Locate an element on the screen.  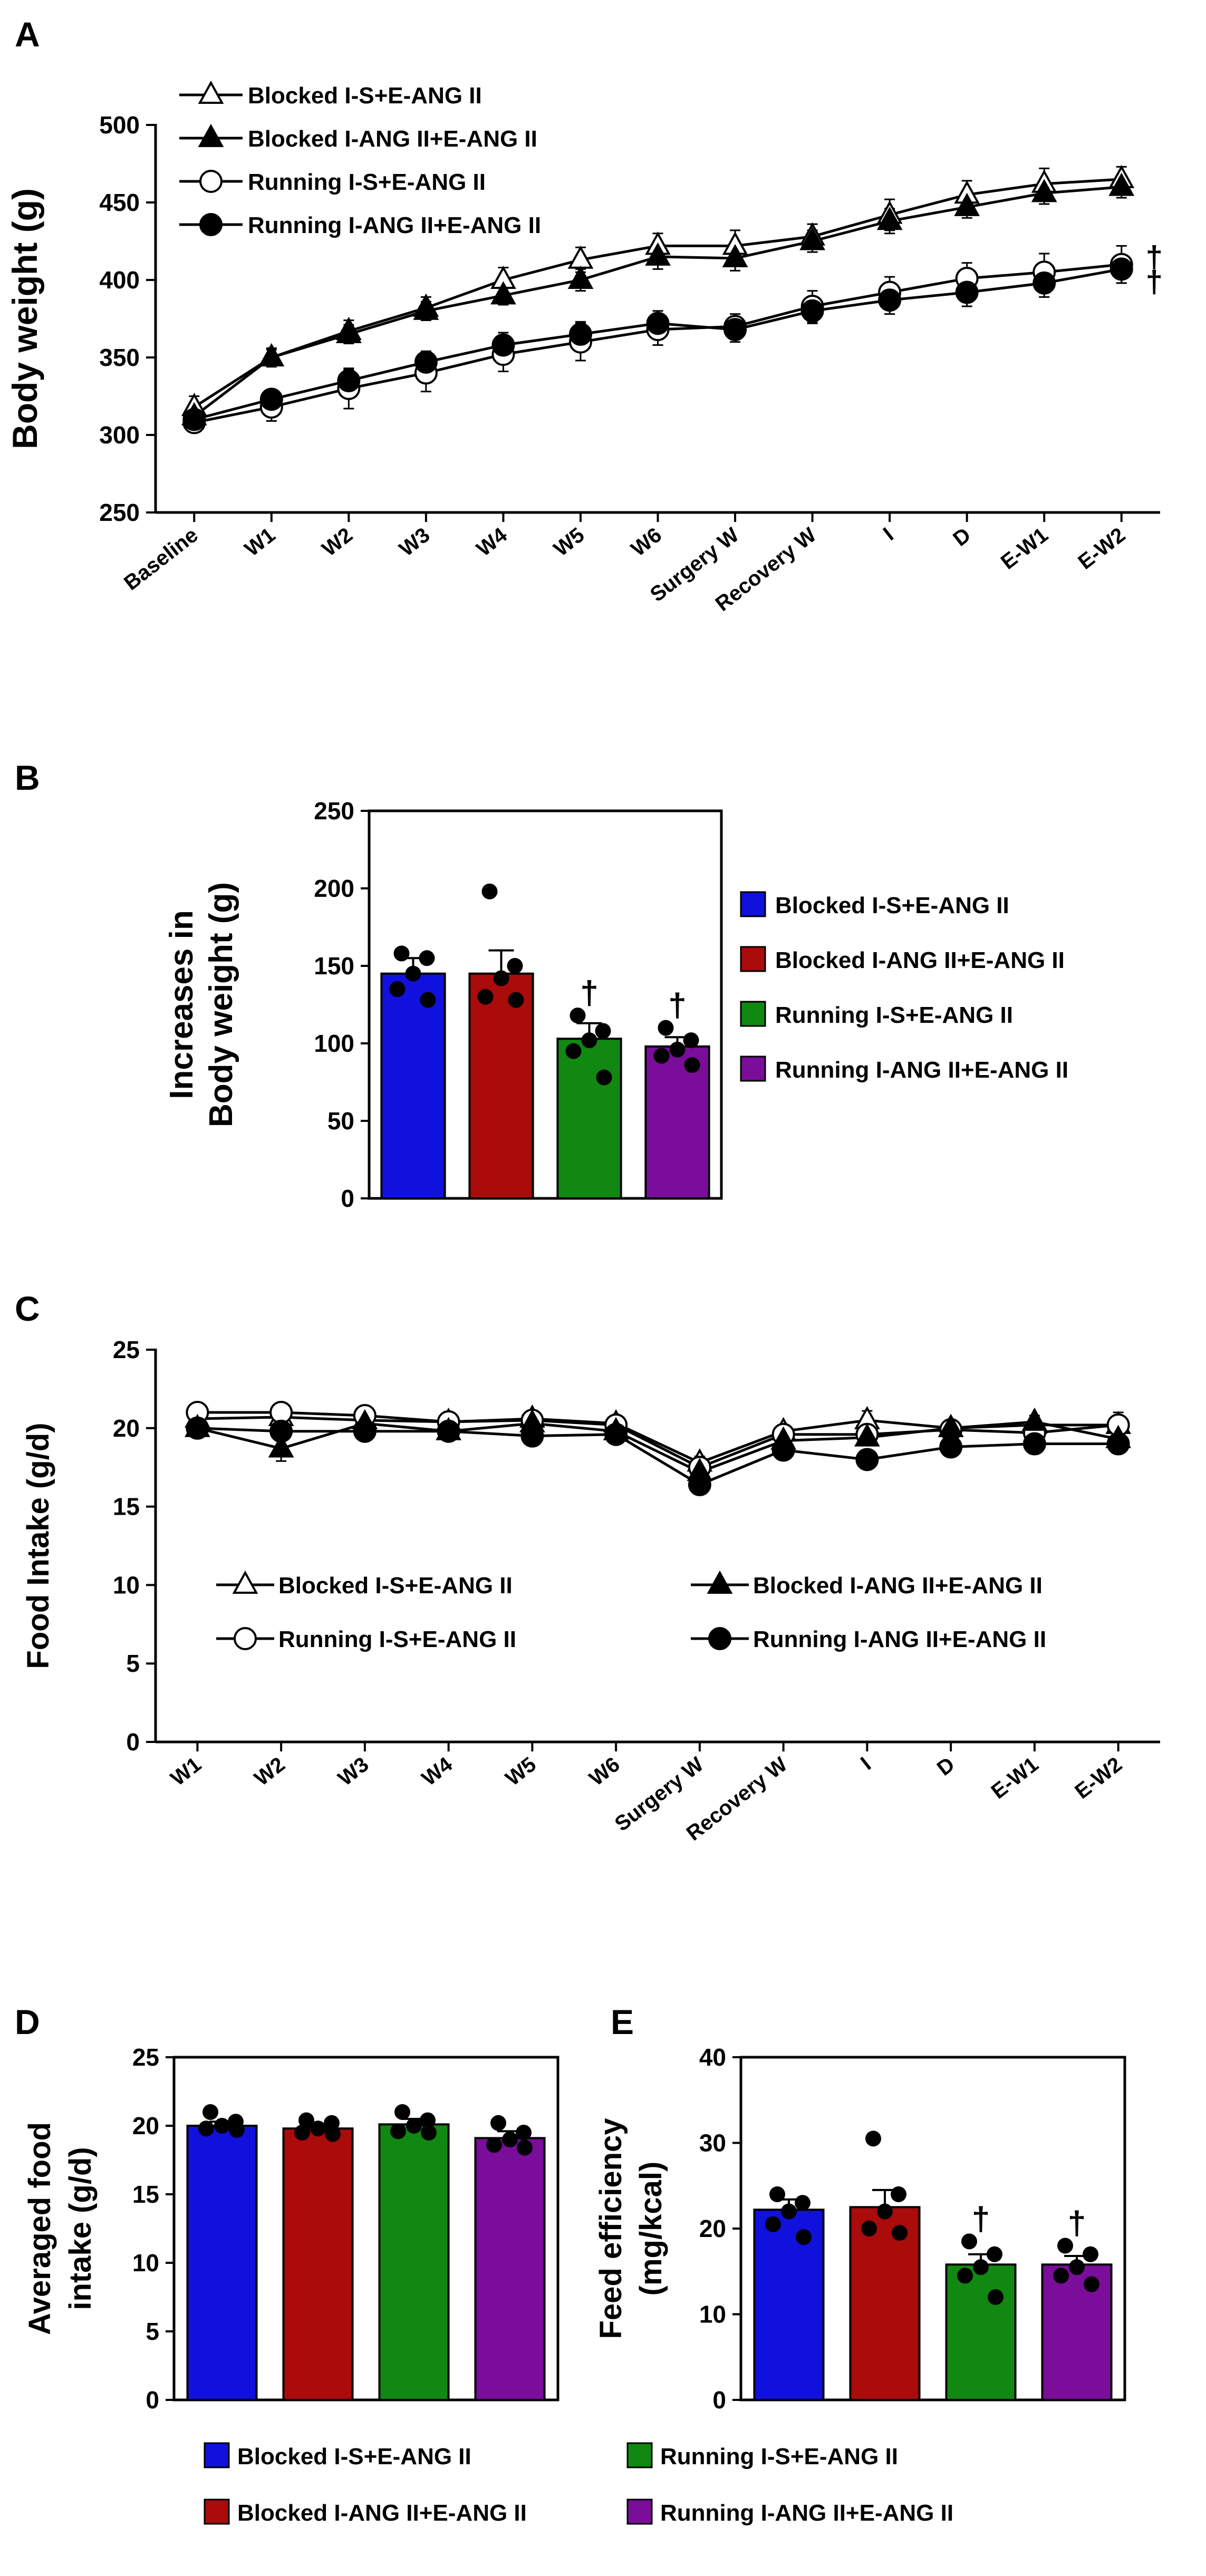
y-tick-label: 20 is located at coordinates (712, 2228).